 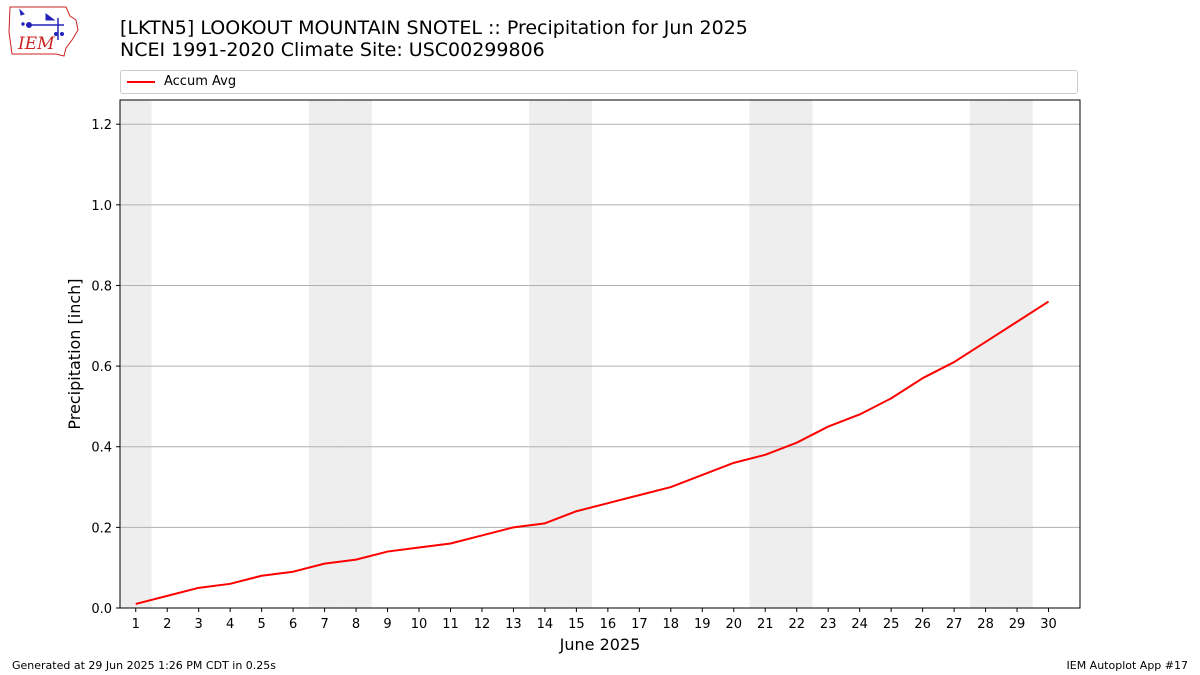 What do you see at coordinates (419, 624) in the screenshot?
I see `x-tick-label: 10` at bounding box center [419, 624].